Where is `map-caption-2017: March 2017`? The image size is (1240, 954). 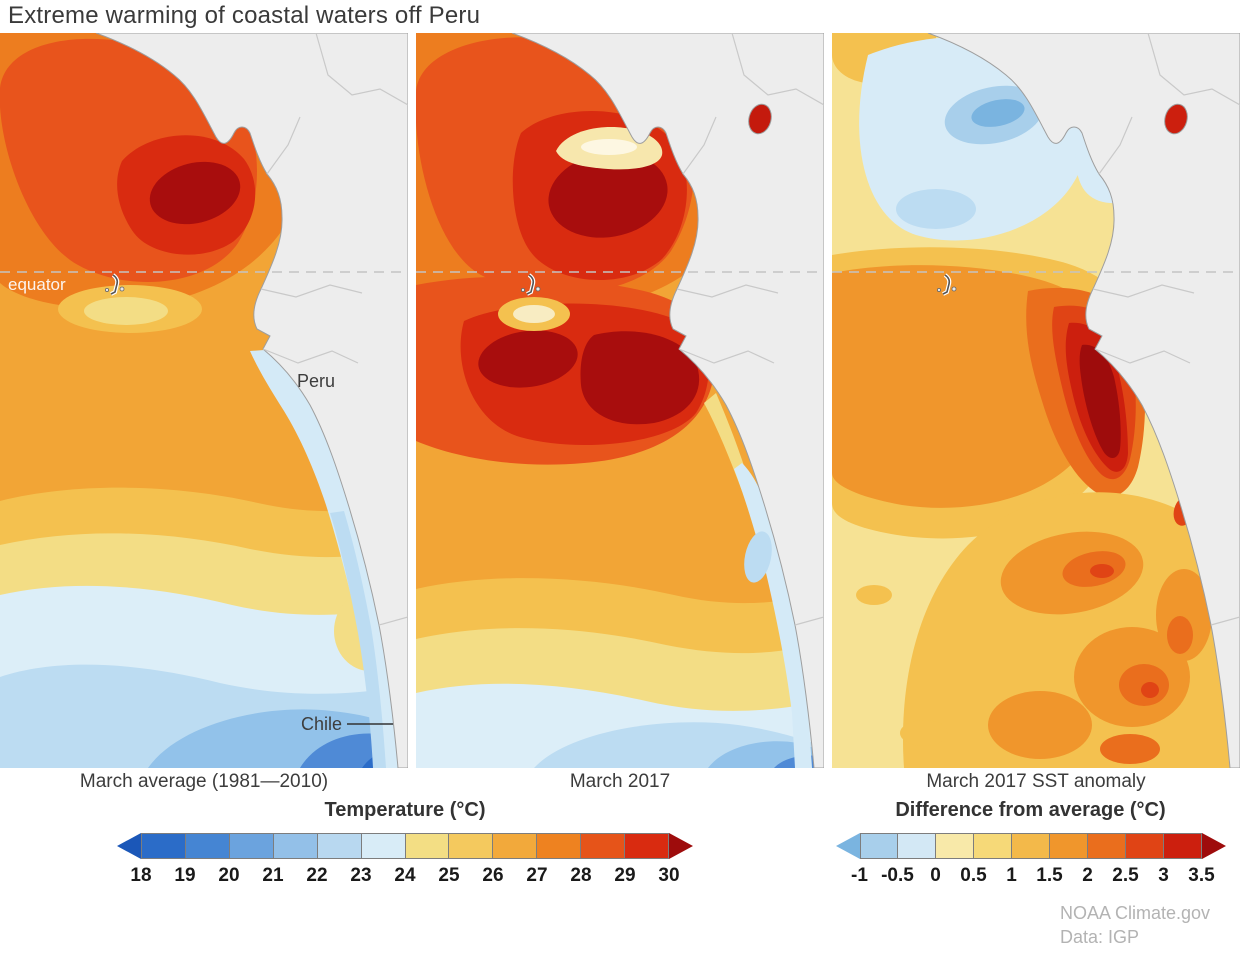 map-caption-2017: March 2017 is located at coordinates (620, 781).